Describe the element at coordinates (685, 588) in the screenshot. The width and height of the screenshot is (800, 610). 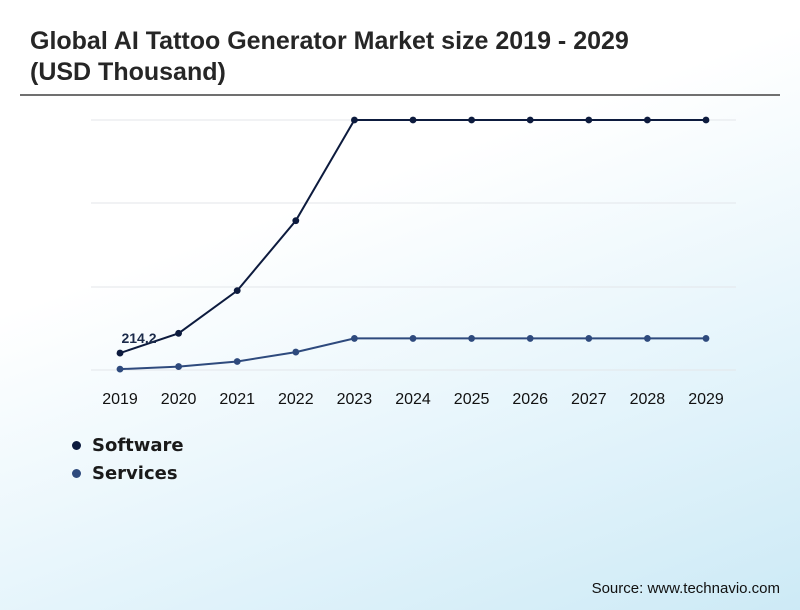
I see `source-note: Source: www.technavio.com` at that location.